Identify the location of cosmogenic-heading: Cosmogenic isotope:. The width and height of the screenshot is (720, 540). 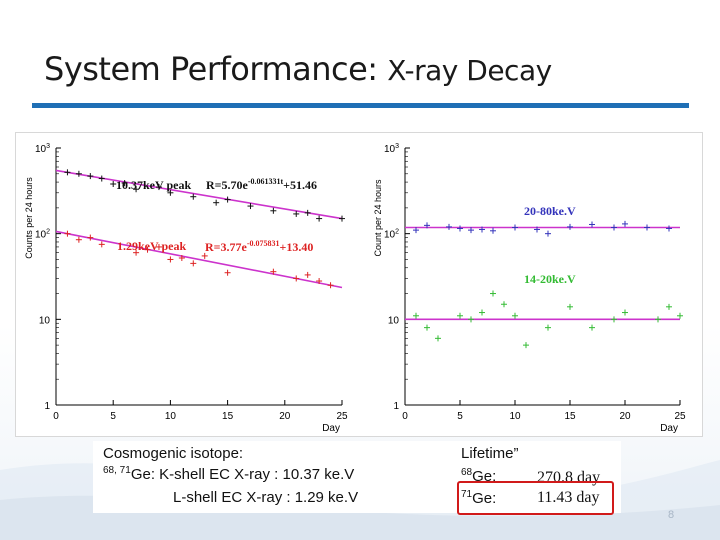
(173, 453).